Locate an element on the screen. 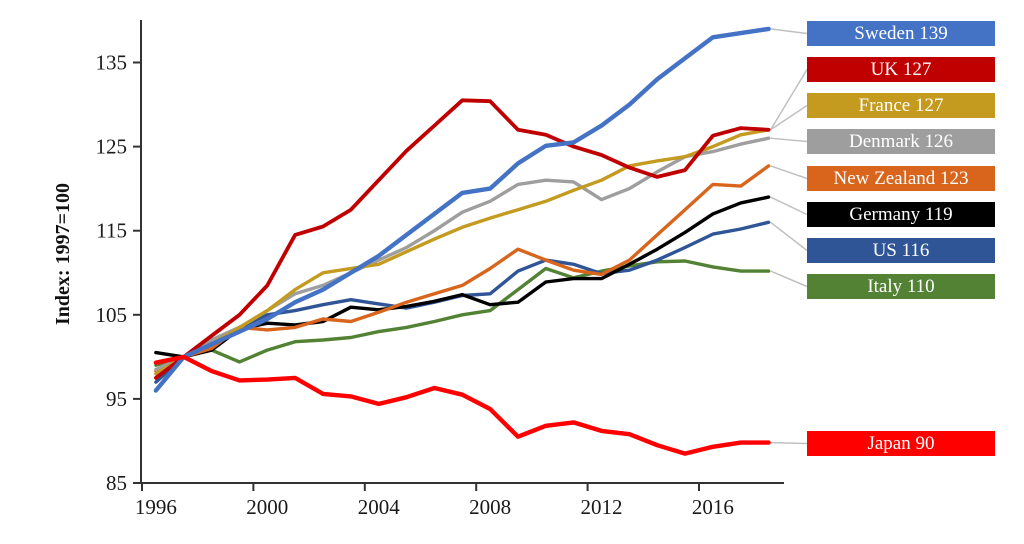 This screenshot has width=1024, height=544. series-line-japan is located at coordinates (462, 405).